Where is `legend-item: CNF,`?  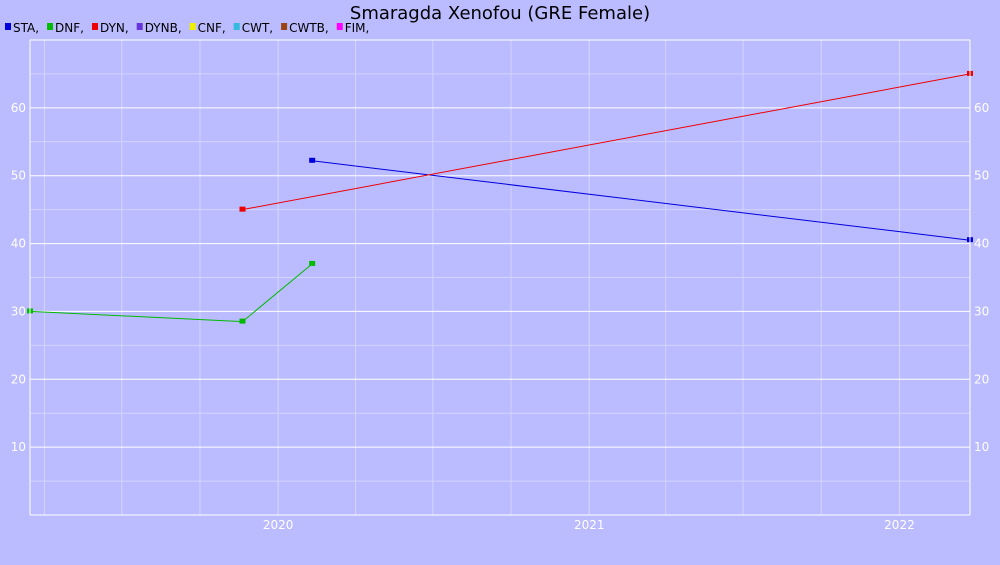
legend-item: CNF, is located at coordinates (207, 28).